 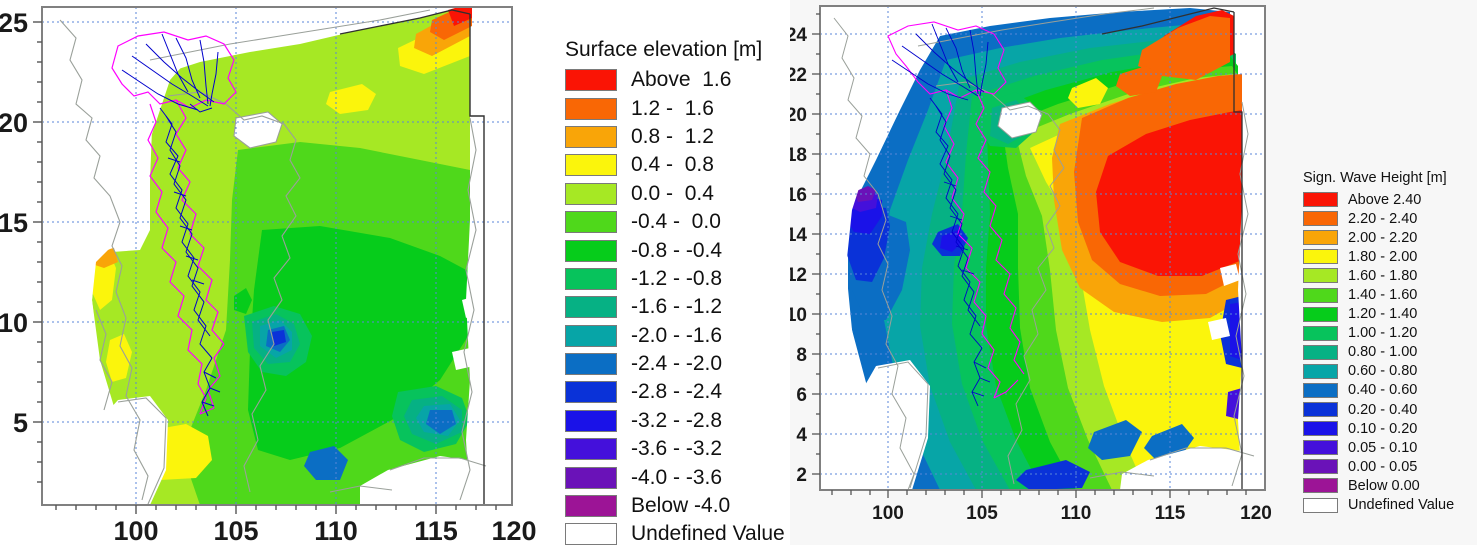 I want to click on legend-entry: 0.20 - 0.40, so click(x=1378, y=409).